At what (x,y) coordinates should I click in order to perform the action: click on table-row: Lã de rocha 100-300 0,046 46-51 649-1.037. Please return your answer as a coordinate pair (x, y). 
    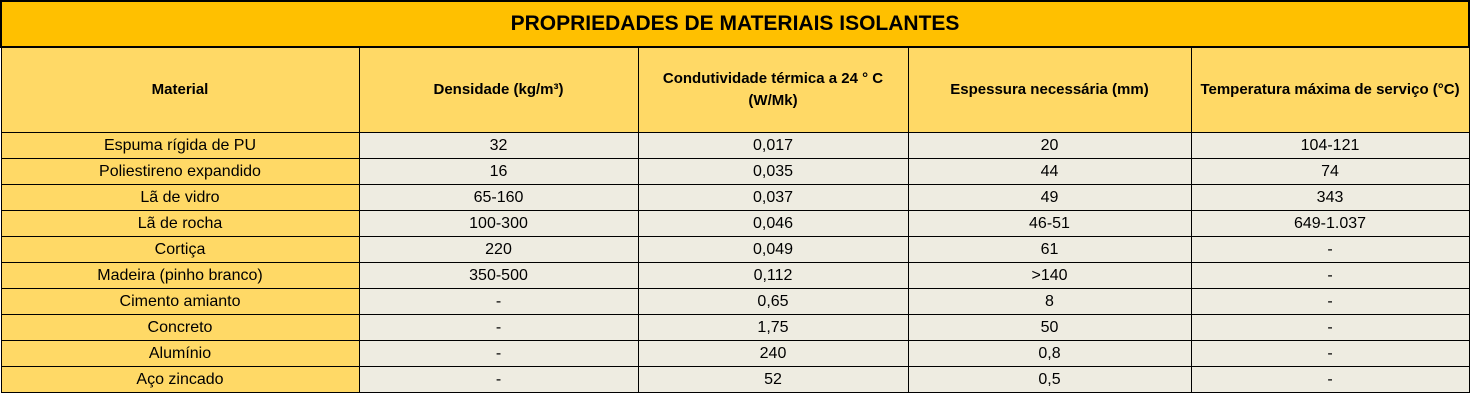
    Looking at the image, I should click on (735, 223).